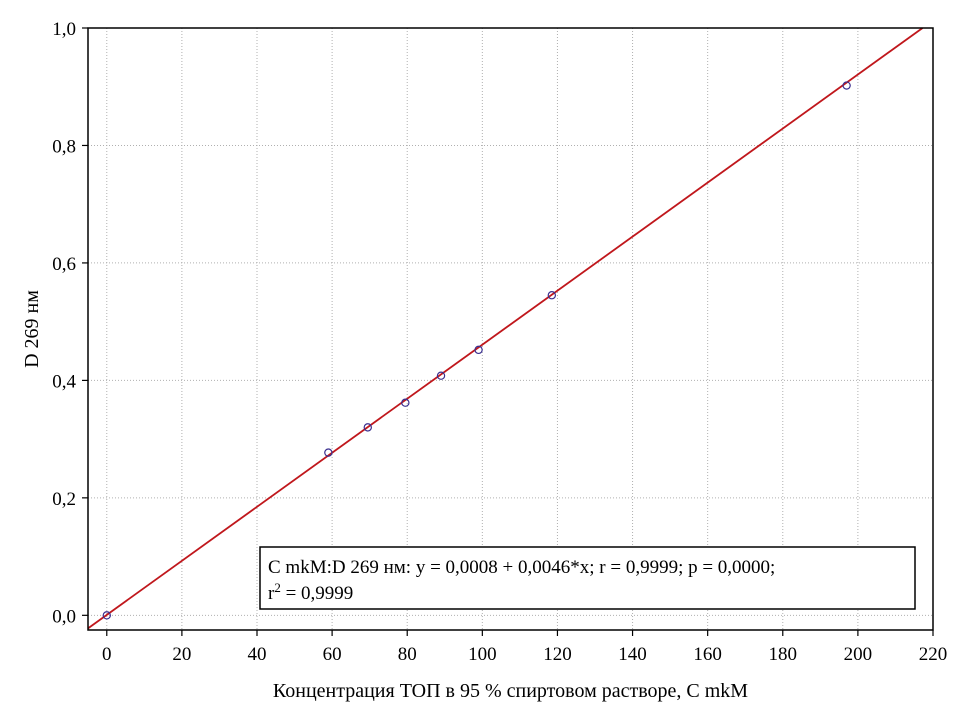 Image resolution: width=959 pixels, height=706 pixels. What do you see at coordinates (64, 146) in the screenshot?
I see `y-tick-label: 0,8` at bounding box center [64, 146].